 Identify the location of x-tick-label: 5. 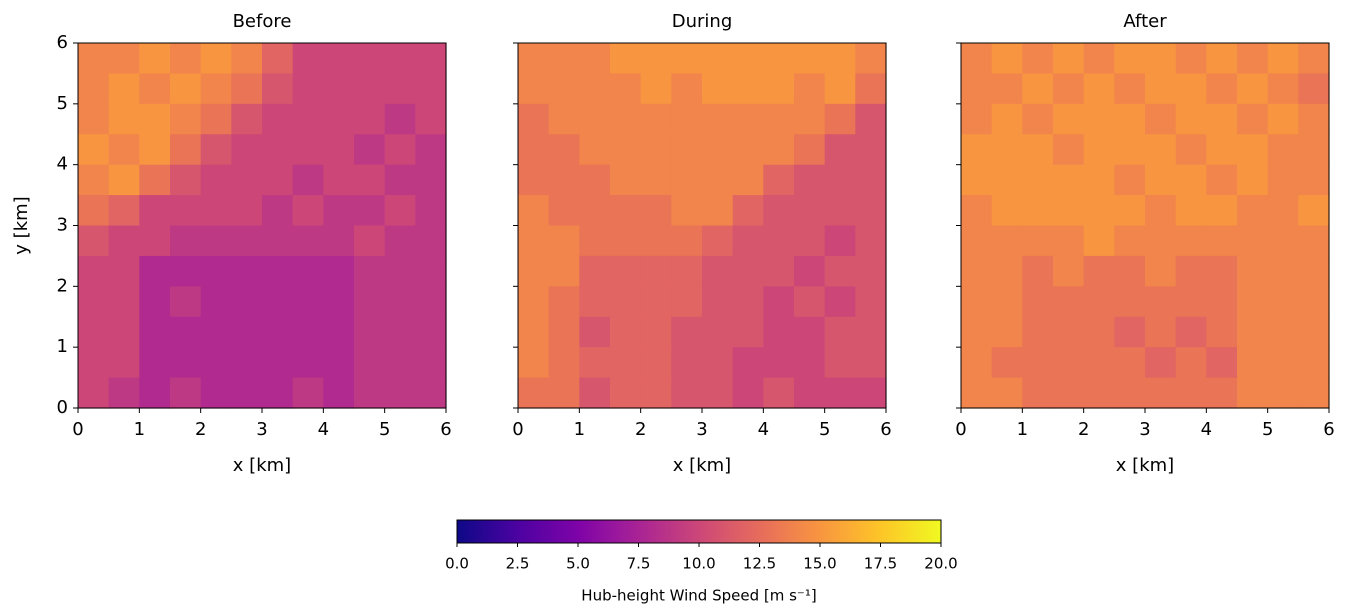
(824, 429).